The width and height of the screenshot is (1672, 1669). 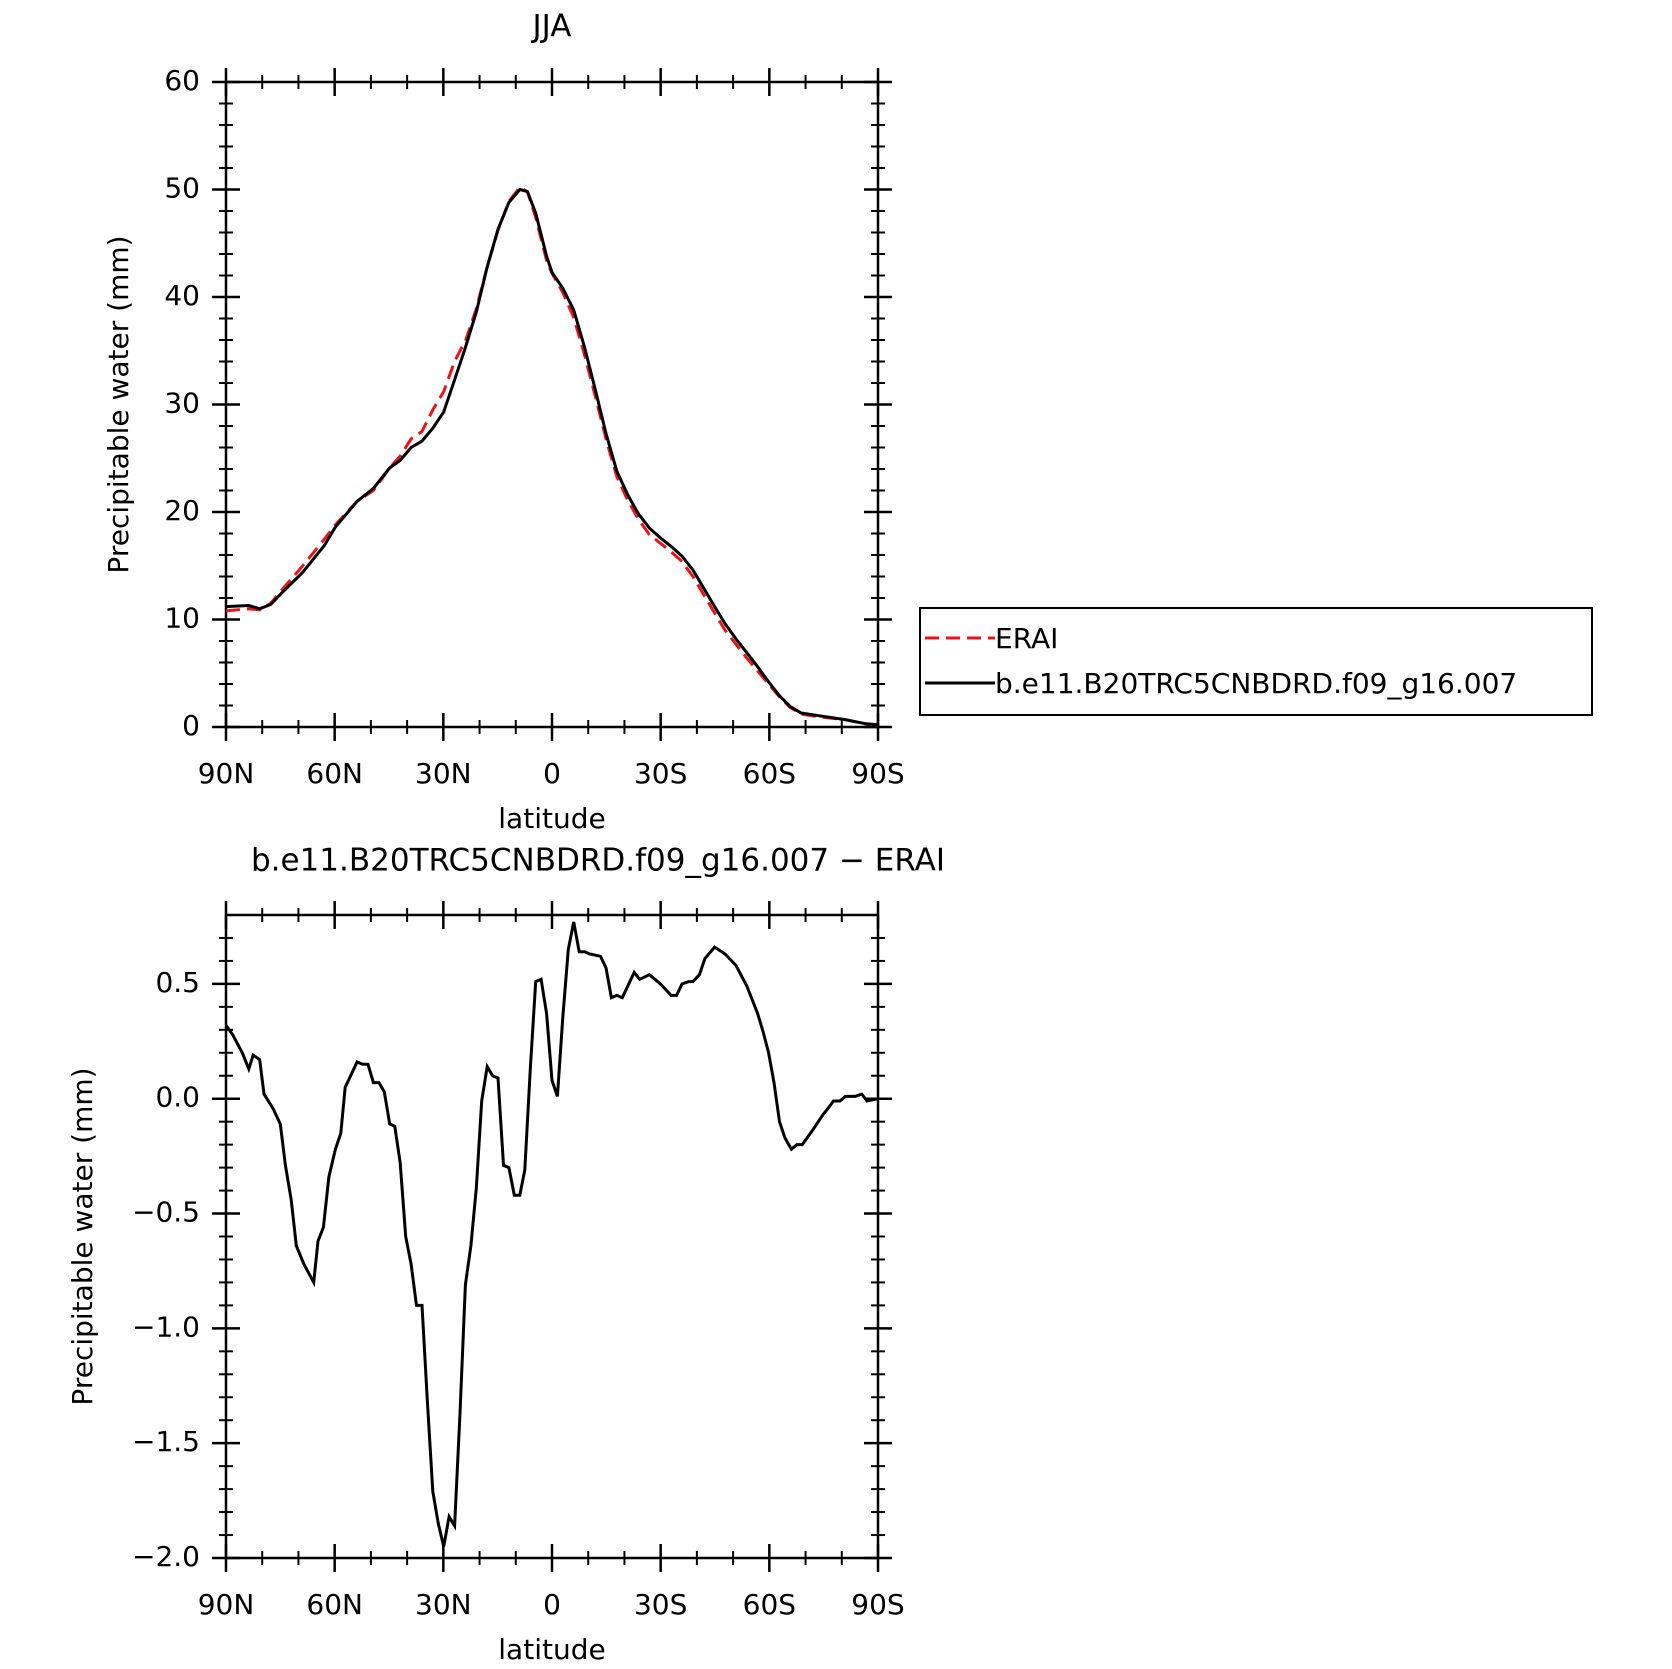 What do you see at coordinates (1256, 683) in the screenshot?
I see `legend-label: b.e11.B20TRC5CNBDRD.f09_g16.007` at bounding box center [1256, 683].